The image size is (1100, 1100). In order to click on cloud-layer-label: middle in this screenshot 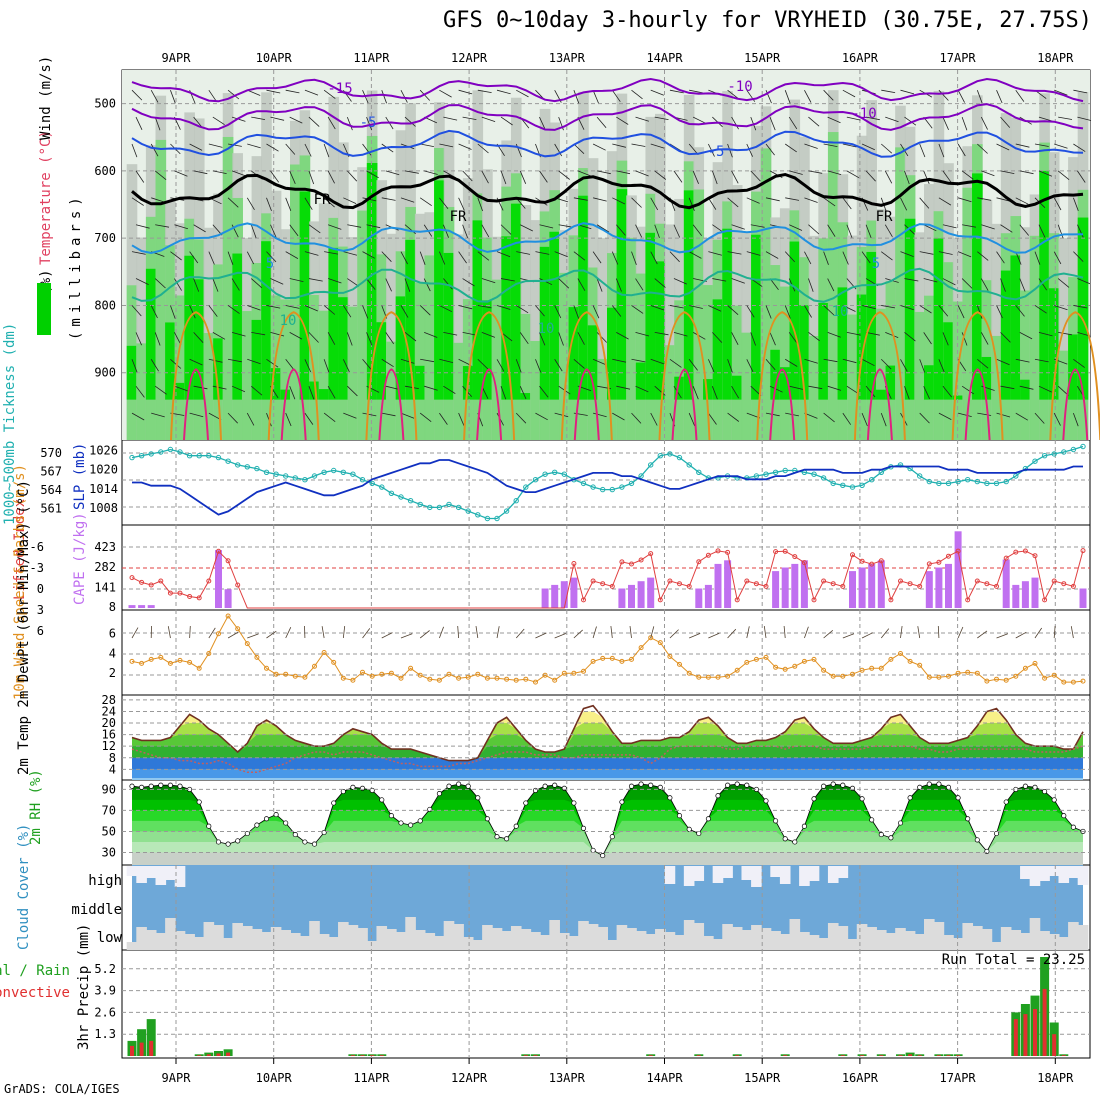, I will do `click(96, 910)`.